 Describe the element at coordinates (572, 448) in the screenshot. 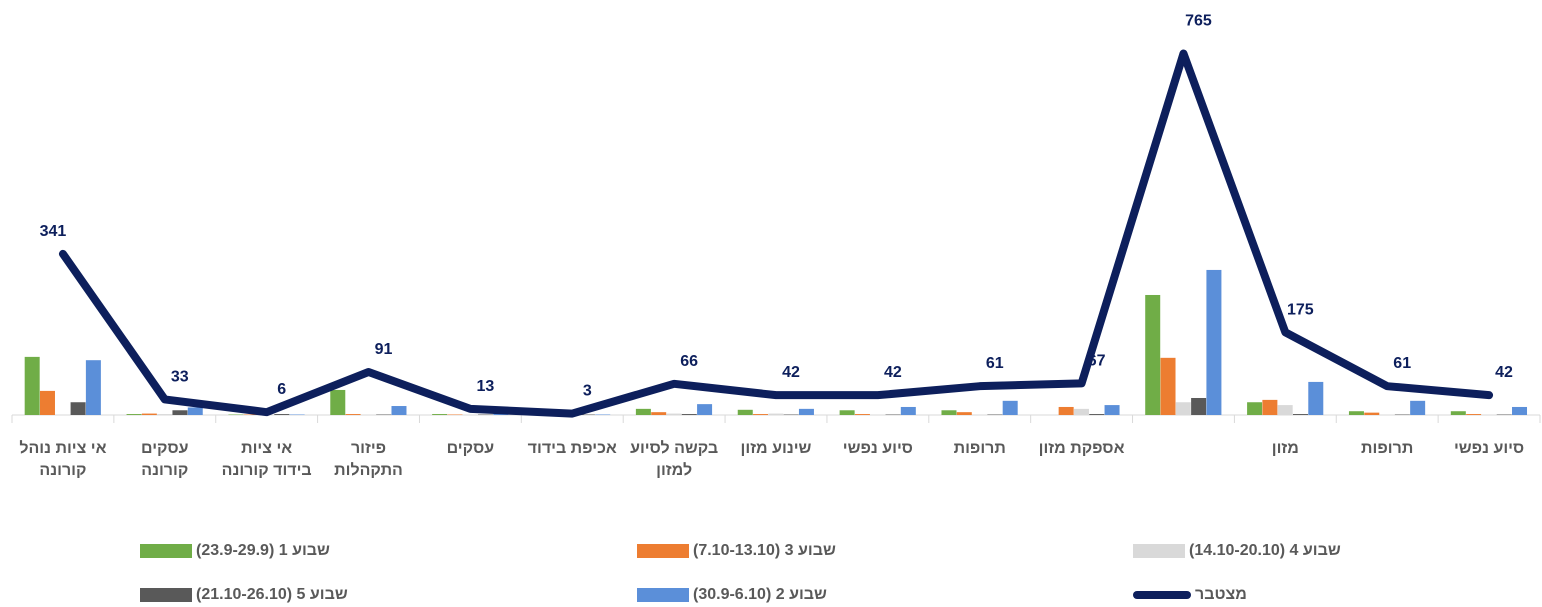

I see `x-tick-label: אכיפת בידוד` at that location.